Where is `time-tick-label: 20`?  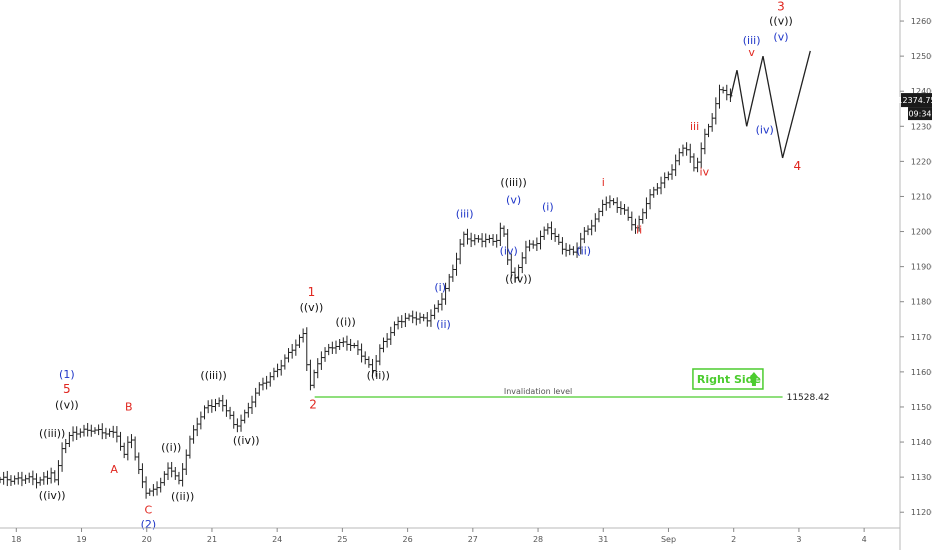 time-tick-label: 20 is located at coordinates (147, 539).